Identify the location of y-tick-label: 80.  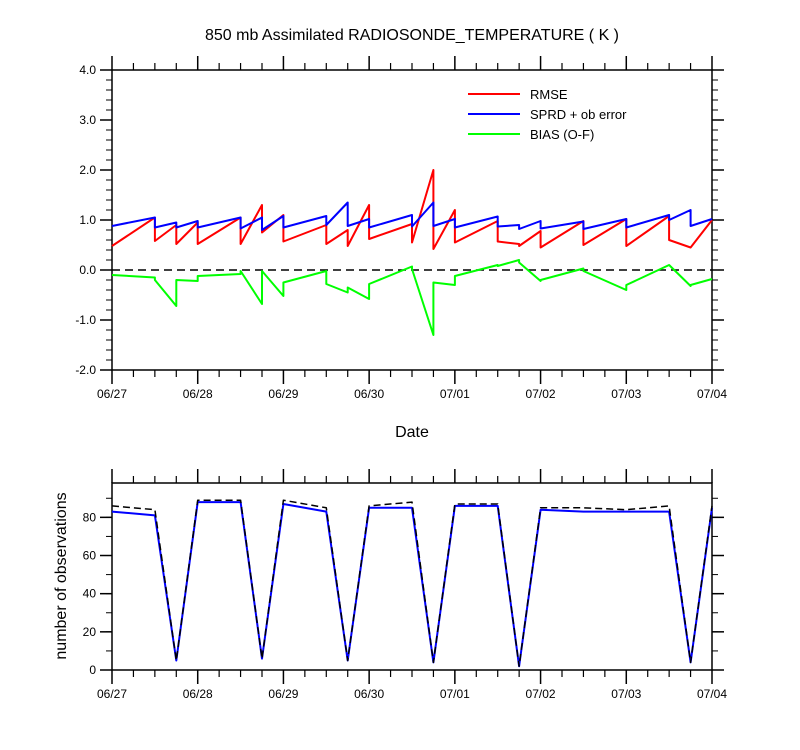
(90, 517).